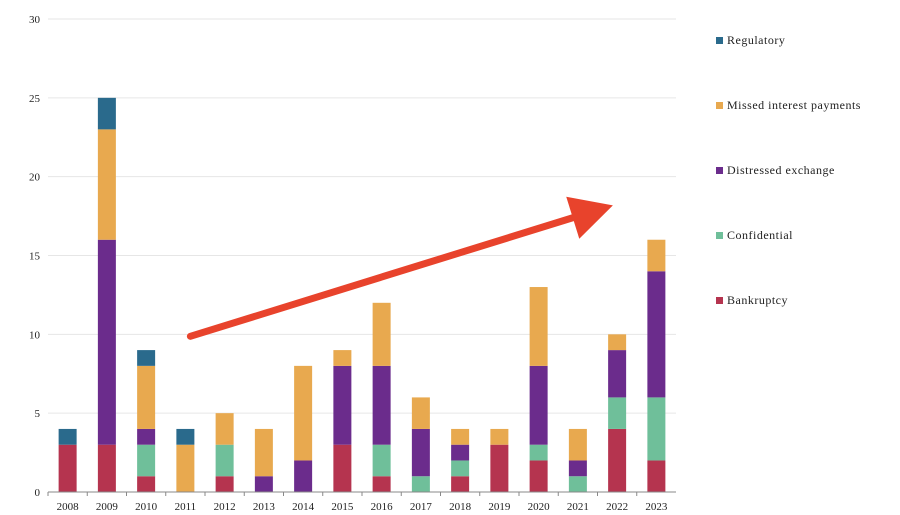  Describe the element at coordinates (35, 178) in the screenshot. I see `y-tick-label: 20` at that location.